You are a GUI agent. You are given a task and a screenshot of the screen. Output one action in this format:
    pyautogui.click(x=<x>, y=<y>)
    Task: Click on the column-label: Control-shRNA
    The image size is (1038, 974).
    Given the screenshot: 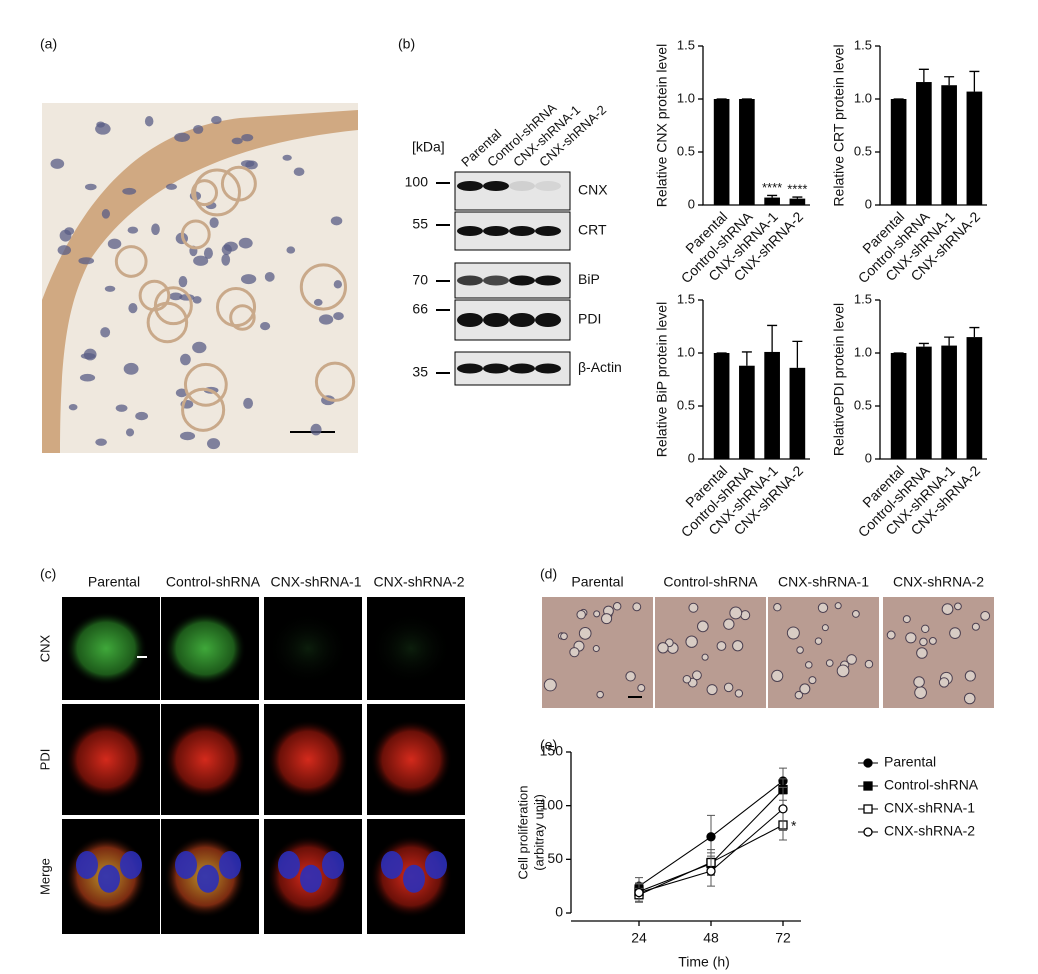 What is the action you would take?
    pyautogui.click(x=213, y=582)
    